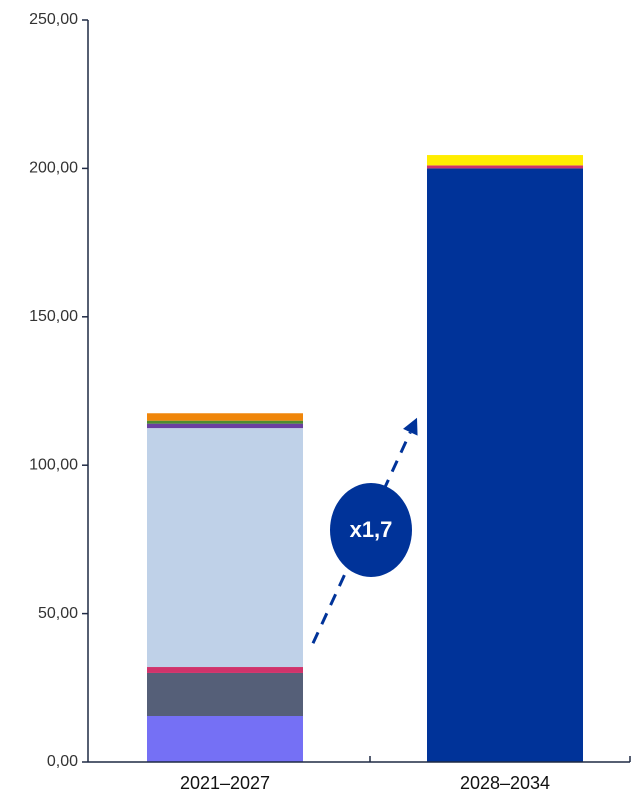 The width and height of the screenshot is (642, 800). I want to click on y-axis-ticks: 0,00 50,00 100,00 150,00 200,00 250,00, so click(58, 390).